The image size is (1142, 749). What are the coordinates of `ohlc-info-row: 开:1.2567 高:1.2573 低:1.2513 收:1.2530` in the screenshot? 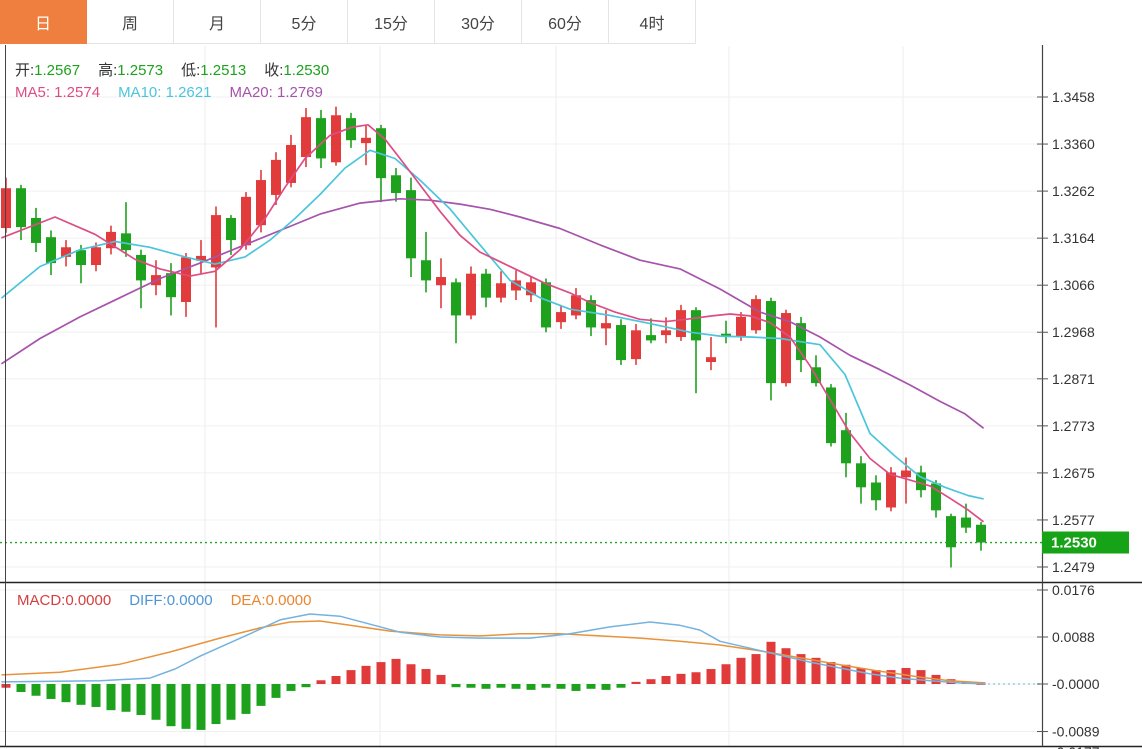 It's located at (181, 69).